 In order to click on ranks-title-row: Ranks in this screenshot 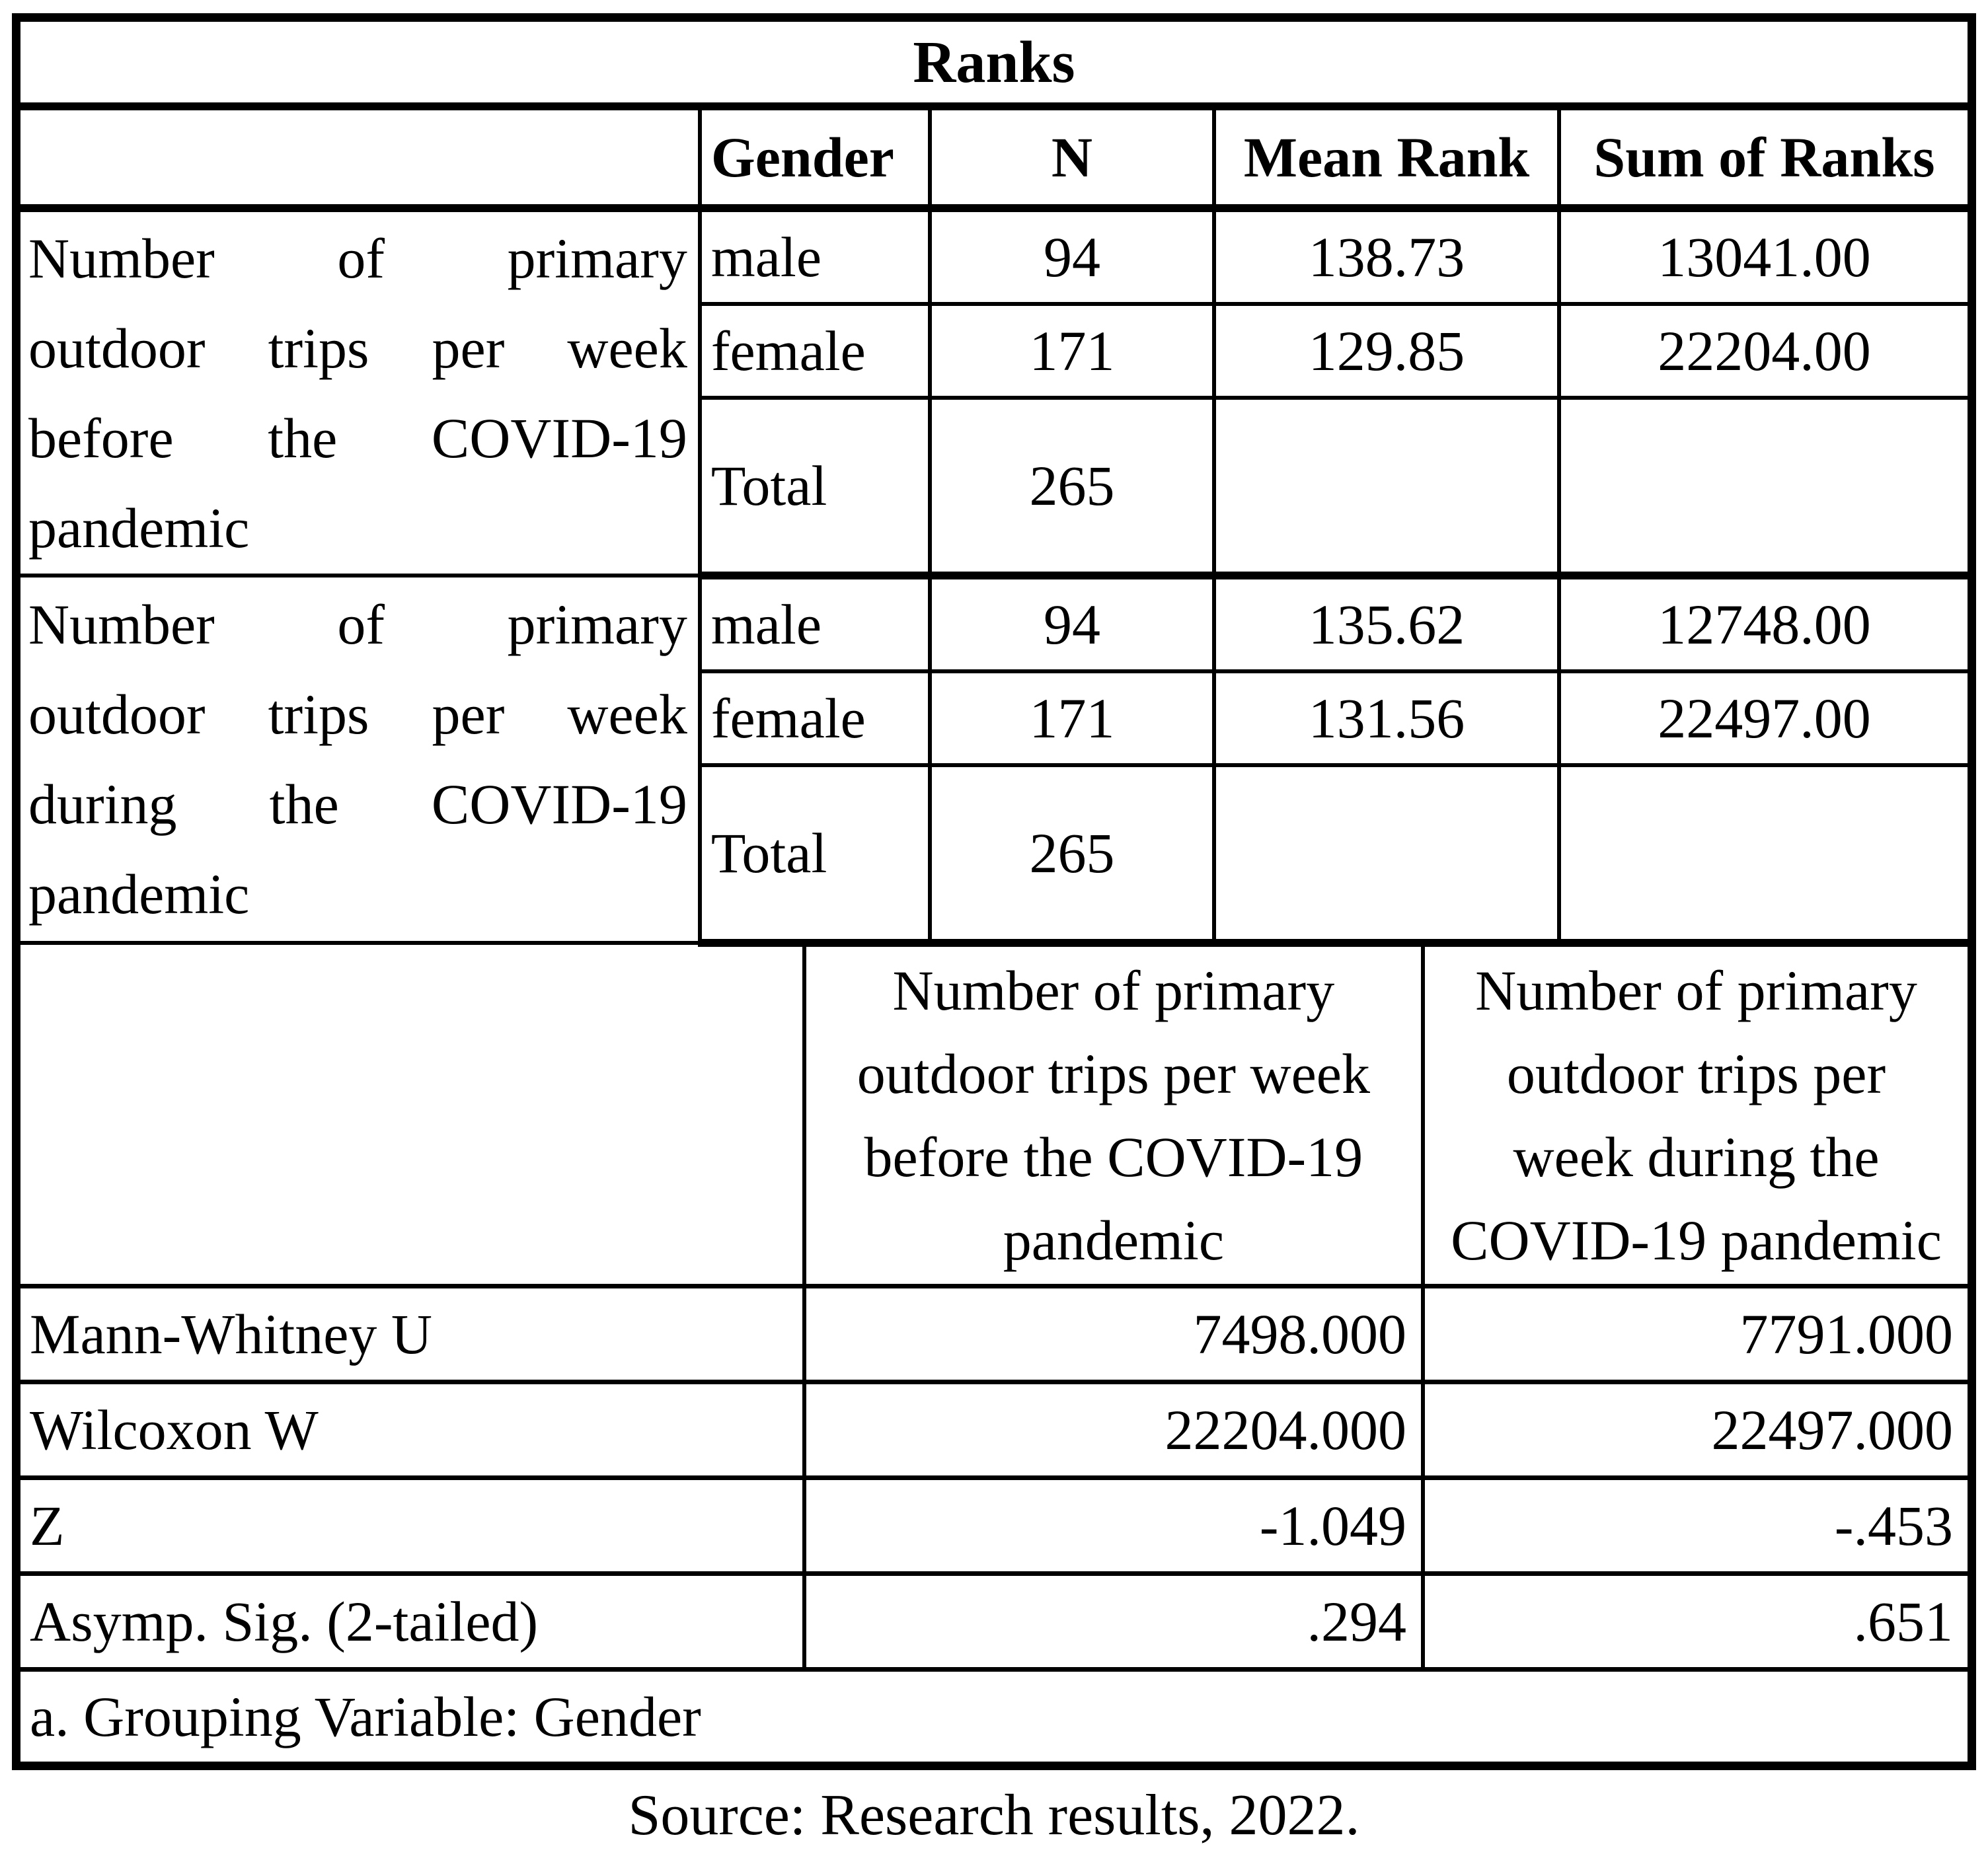, I will do `click(994, 66)`.